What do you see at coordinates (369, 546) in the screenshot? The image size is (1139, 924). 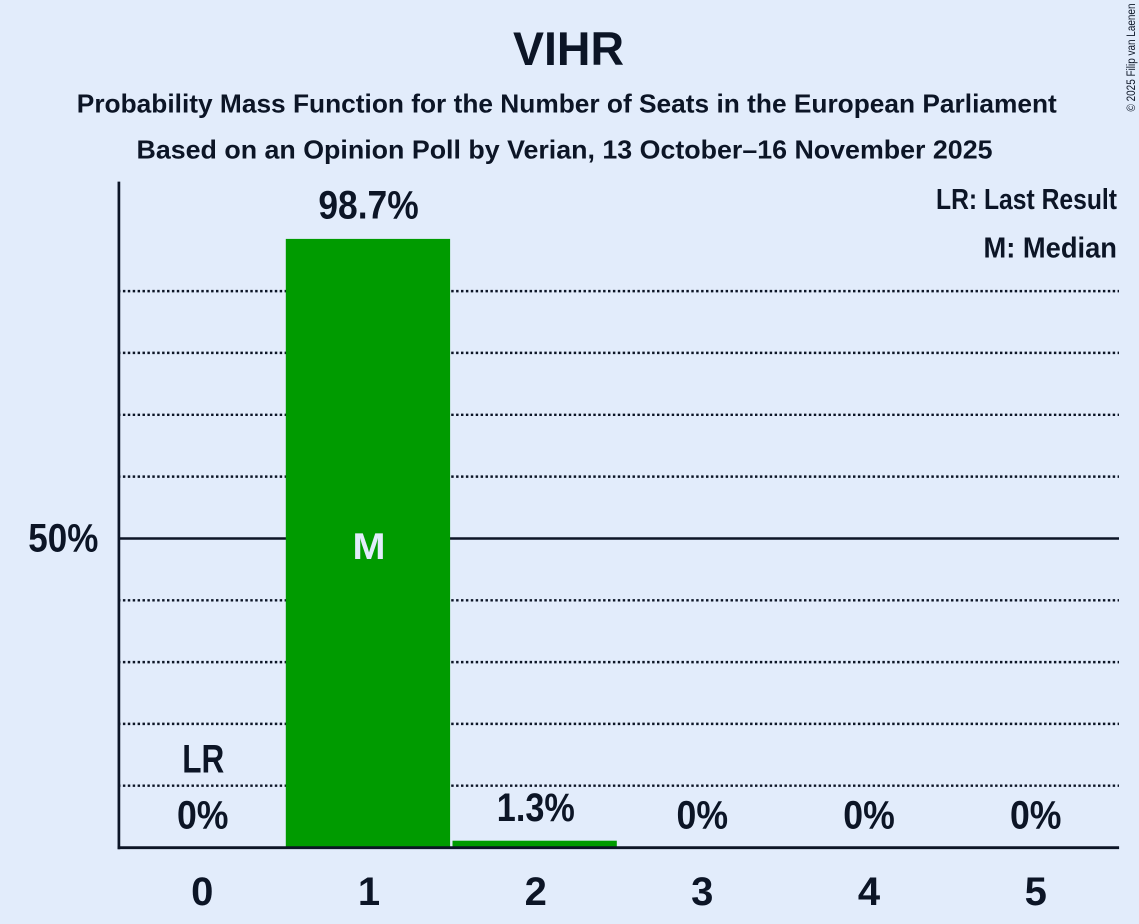 I see `svg-text: M` at bounding box center [369, 546].